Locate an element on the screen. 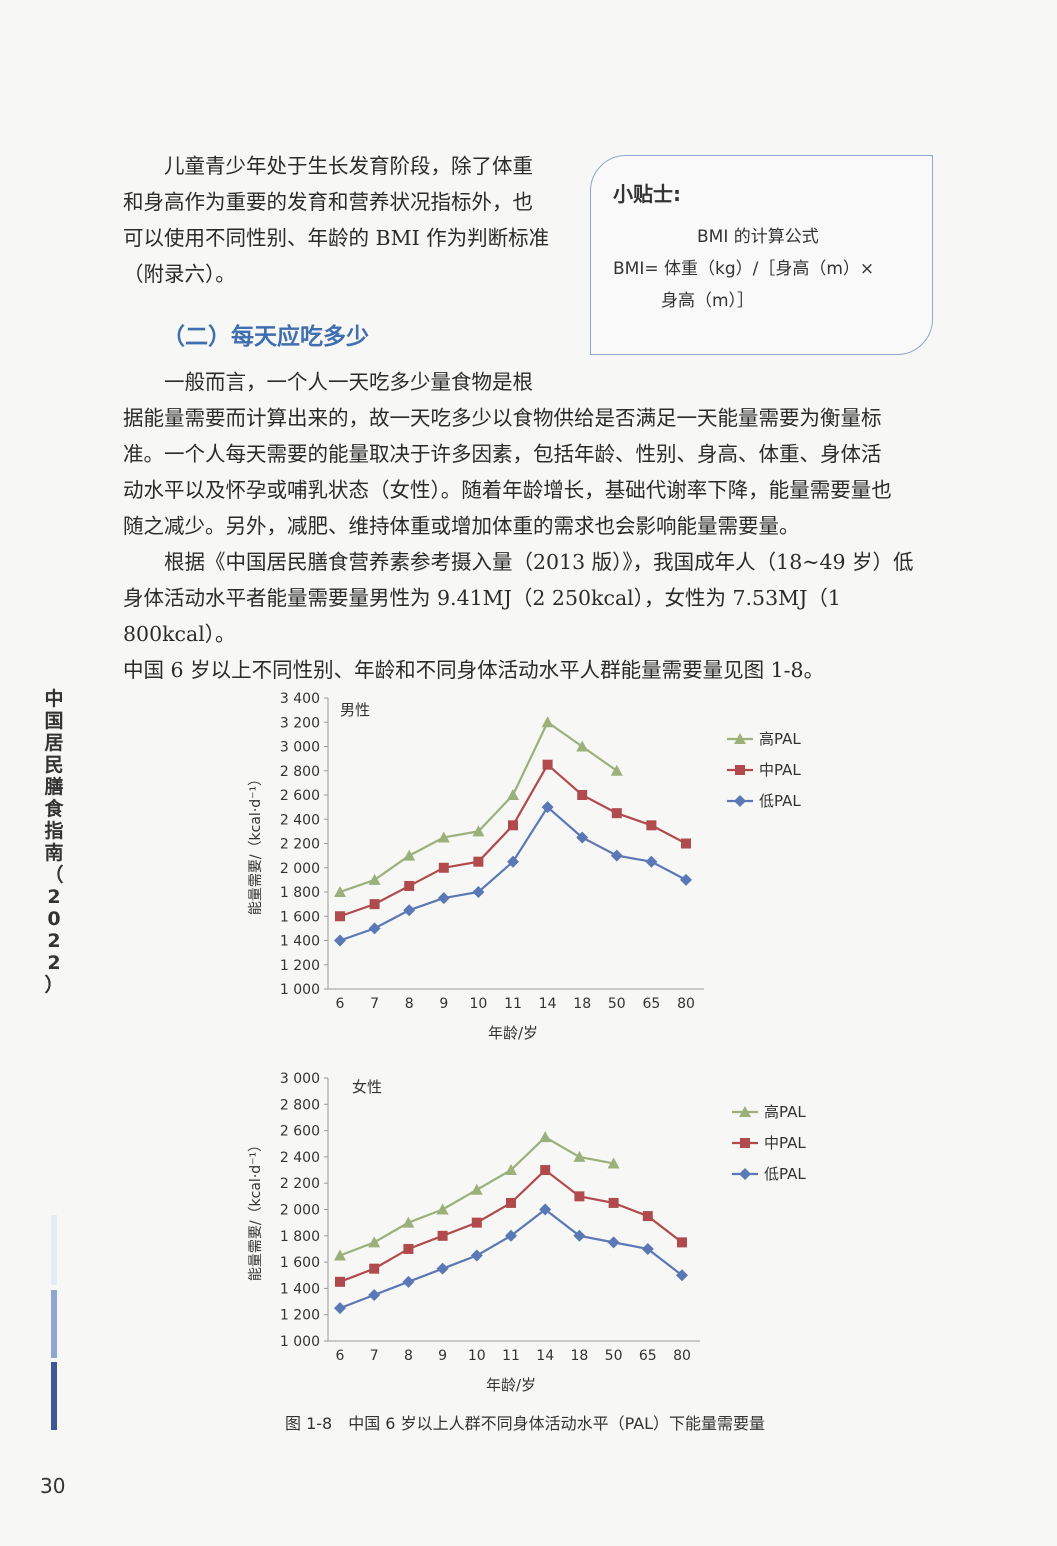 The height and width of the screenshot is (1546, 1057). x-tick-label: 7 is located at coordinates (374, 1356).